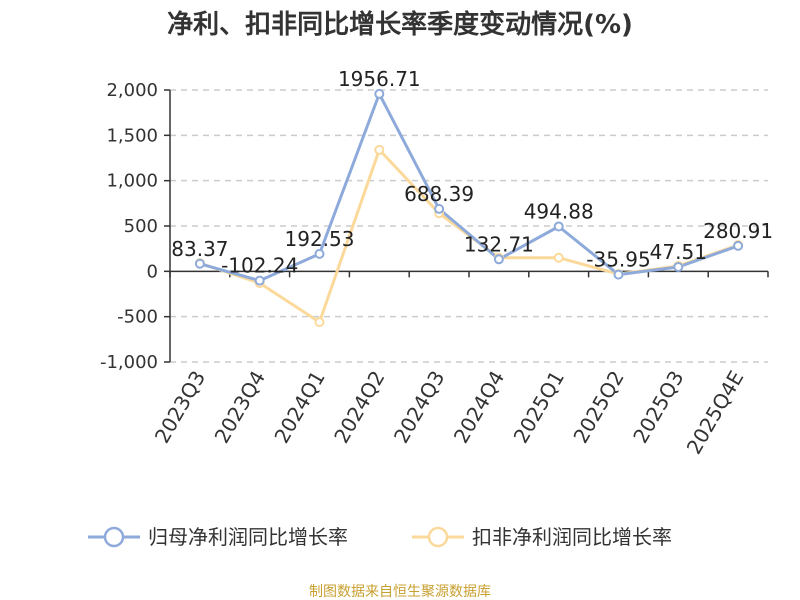  Describe the element at coordinates (240, 407) in the screenshot. I see `x-tick-label: 2023Q4` at that location.